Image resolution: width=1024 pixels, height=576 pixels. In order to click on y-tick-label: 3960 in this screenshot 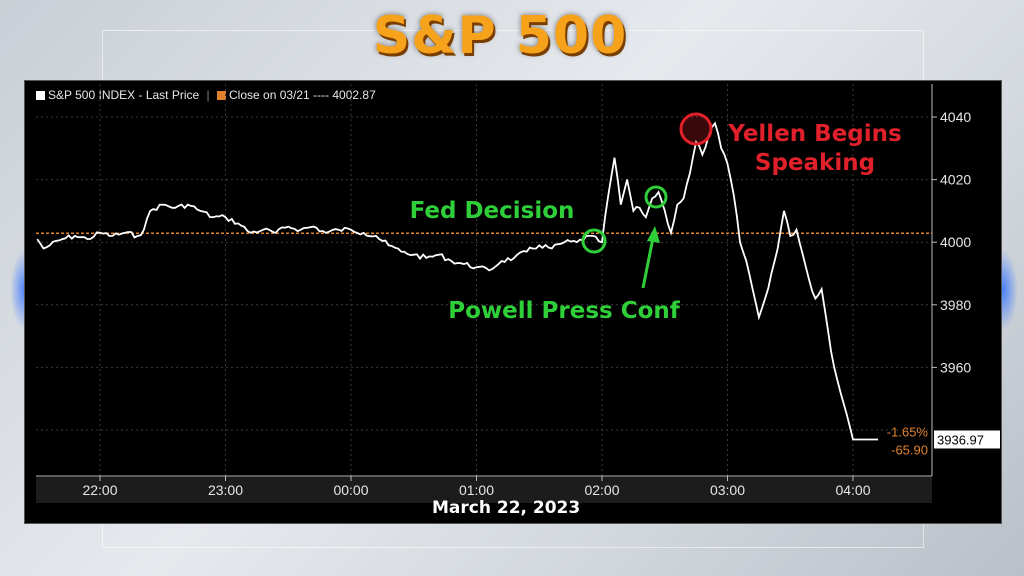, I will do `click(955, 367)`.